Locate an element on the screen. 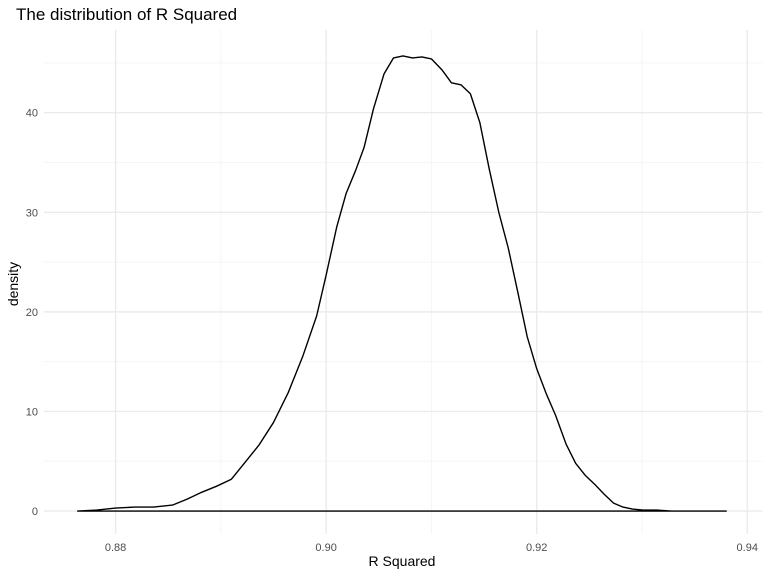 This screenshot has width=768, height=576. y-tick-label: 30 is located at coordinates (32, 213).